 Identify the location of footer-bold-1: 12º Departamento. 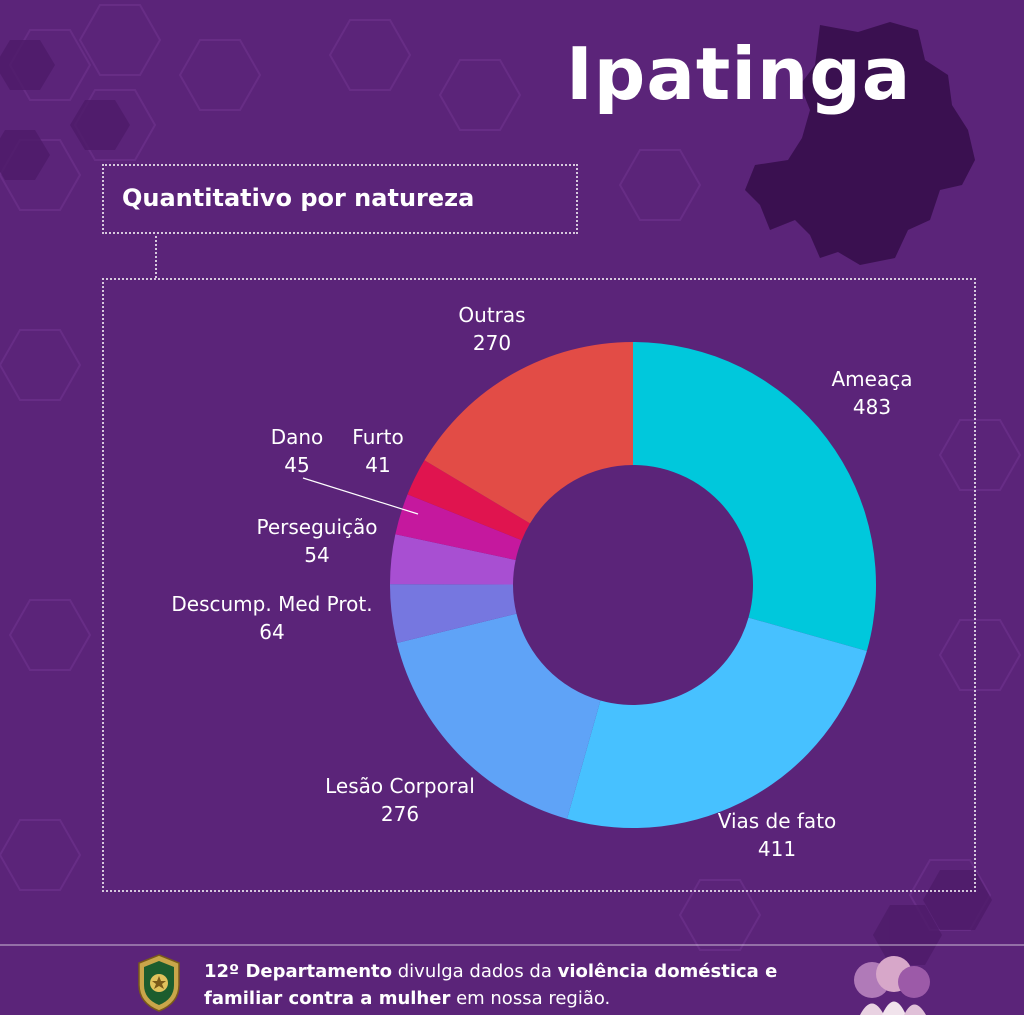
(298, 971).